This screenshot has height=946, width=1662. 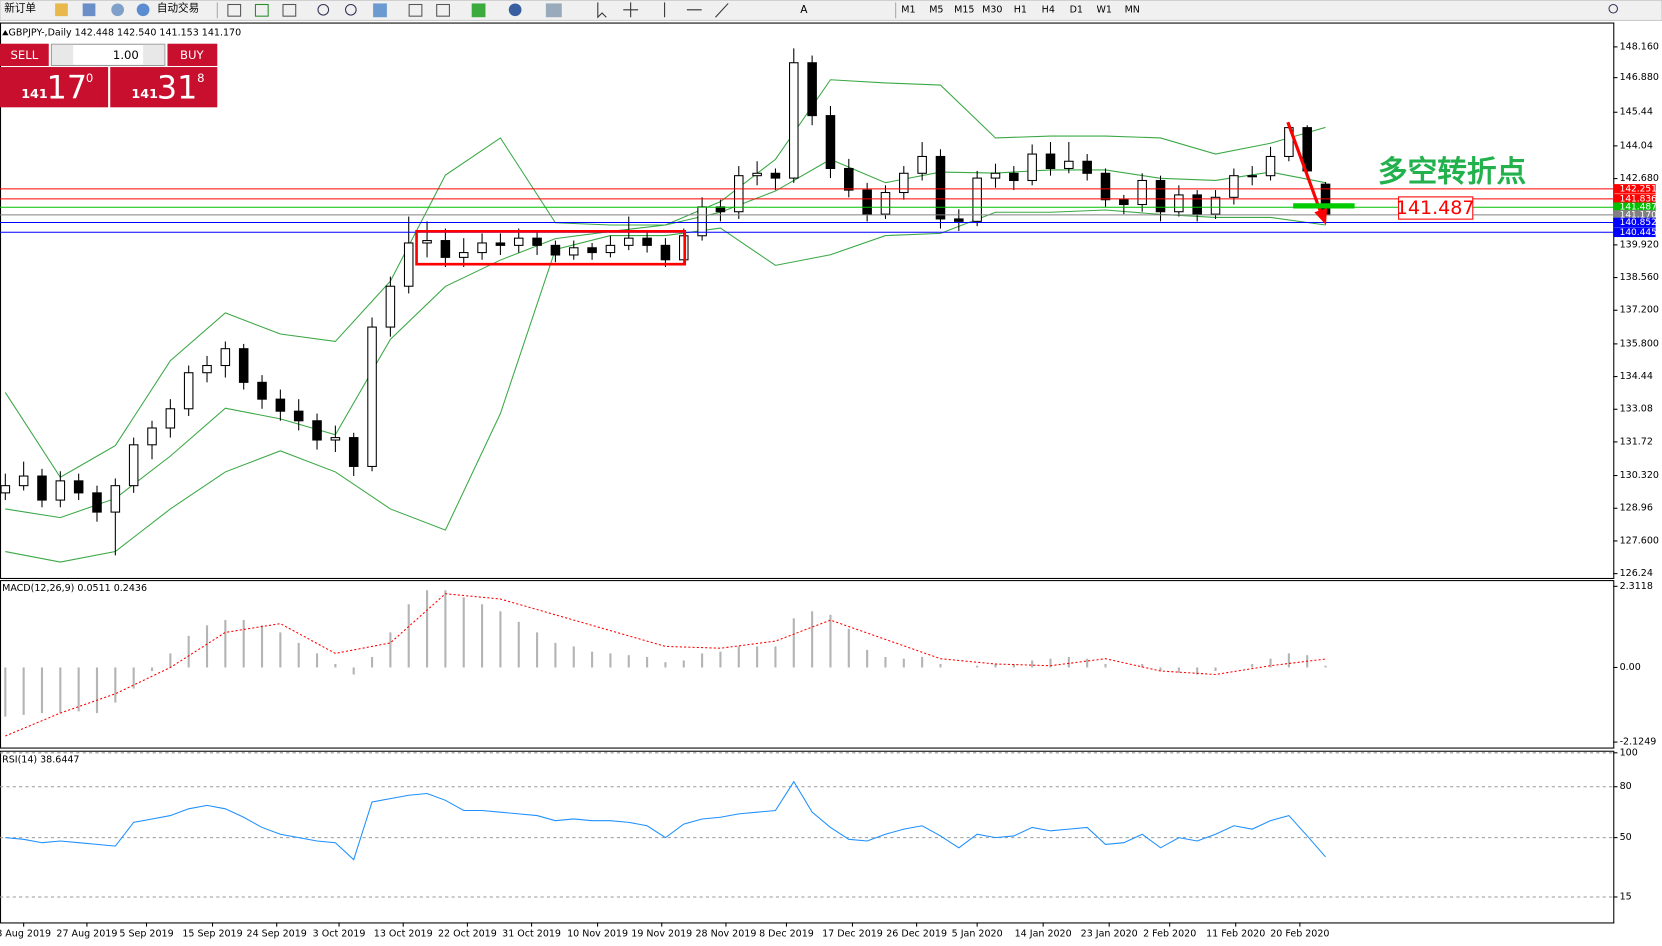 I want to click on x-tick-label: 23 Jan 2020, so click(x=1109, y=934).